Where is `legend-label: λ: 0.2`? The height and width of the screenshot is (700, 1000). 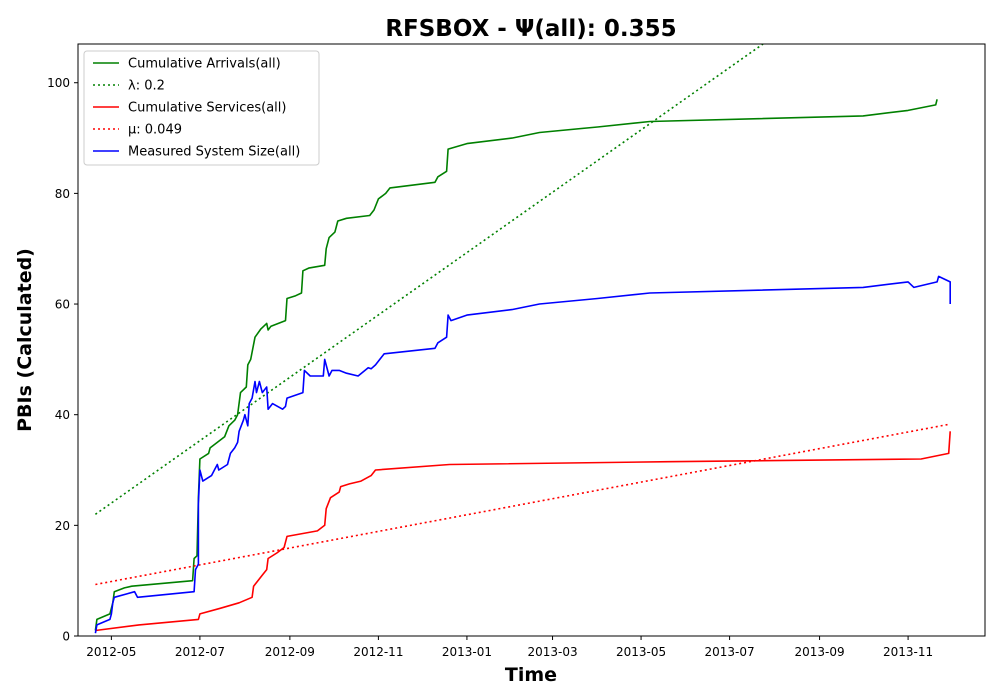 legend-label: λ: 0.2 is located at coordinates (146, 86).